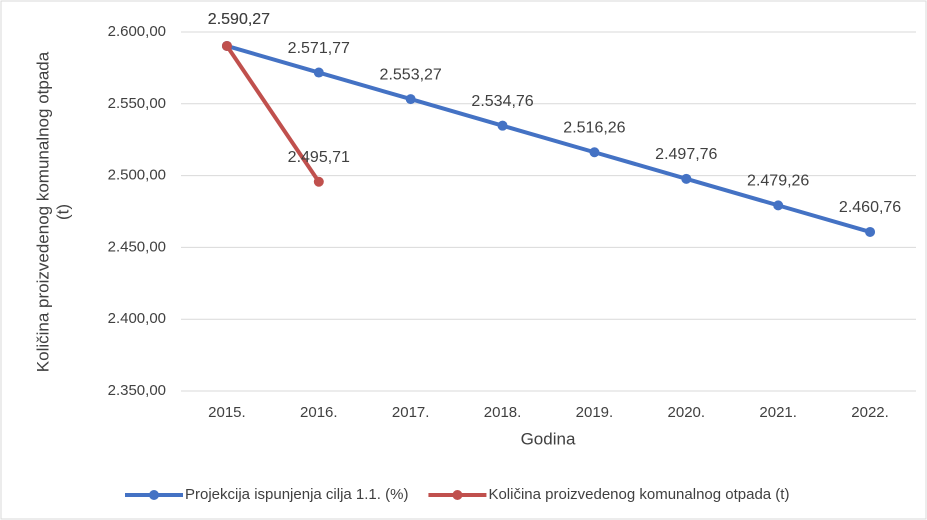  Describe the element at coordinates (686, 154) in the screenshot. I see `data-label: 2.497,76` at that location.